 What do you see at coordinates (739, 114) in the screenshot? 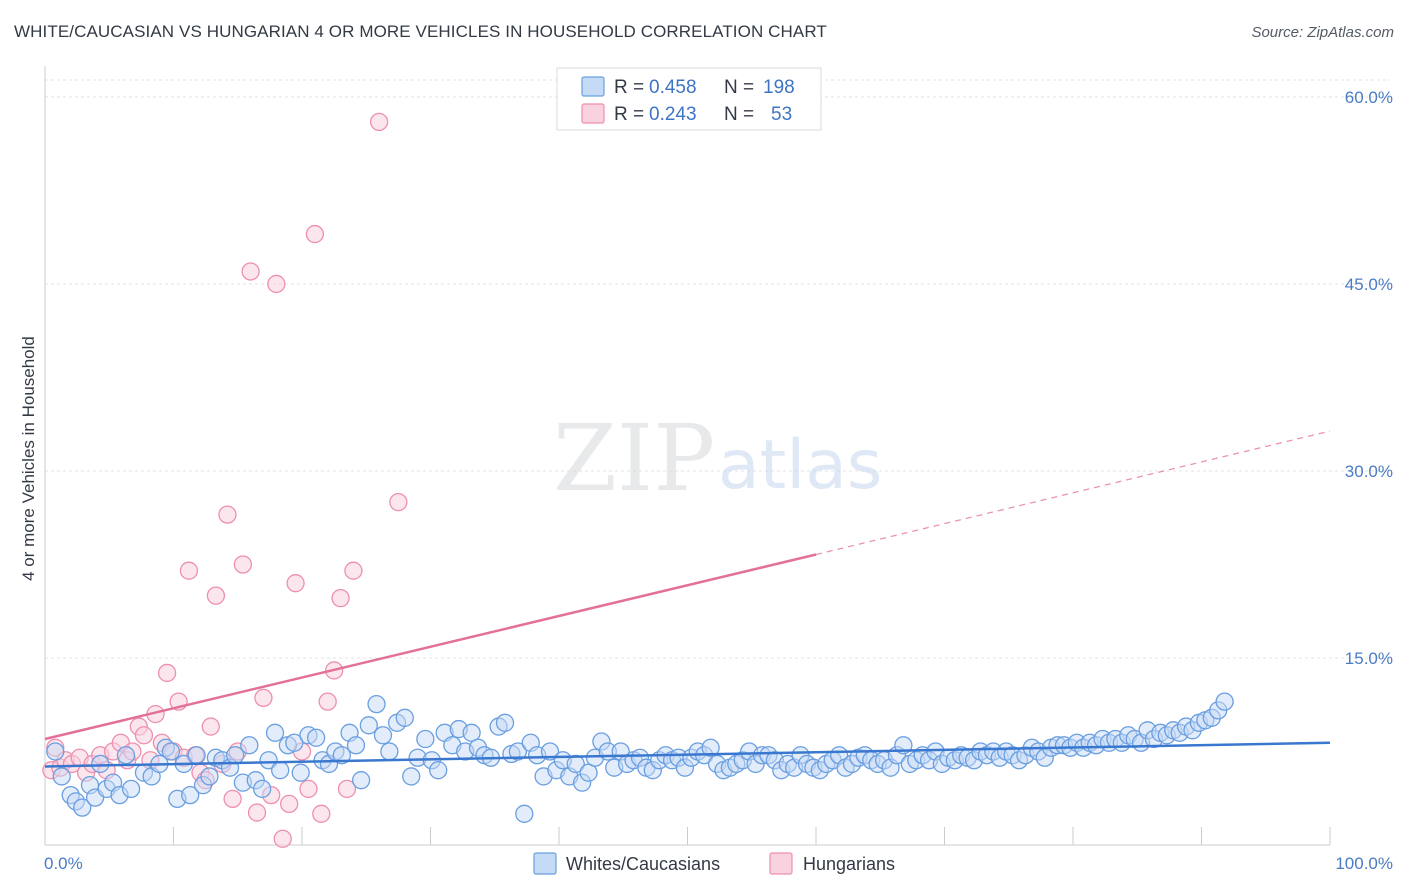
I see `legend-n-label-hungarian: N =` at bounding box center [739, 114].